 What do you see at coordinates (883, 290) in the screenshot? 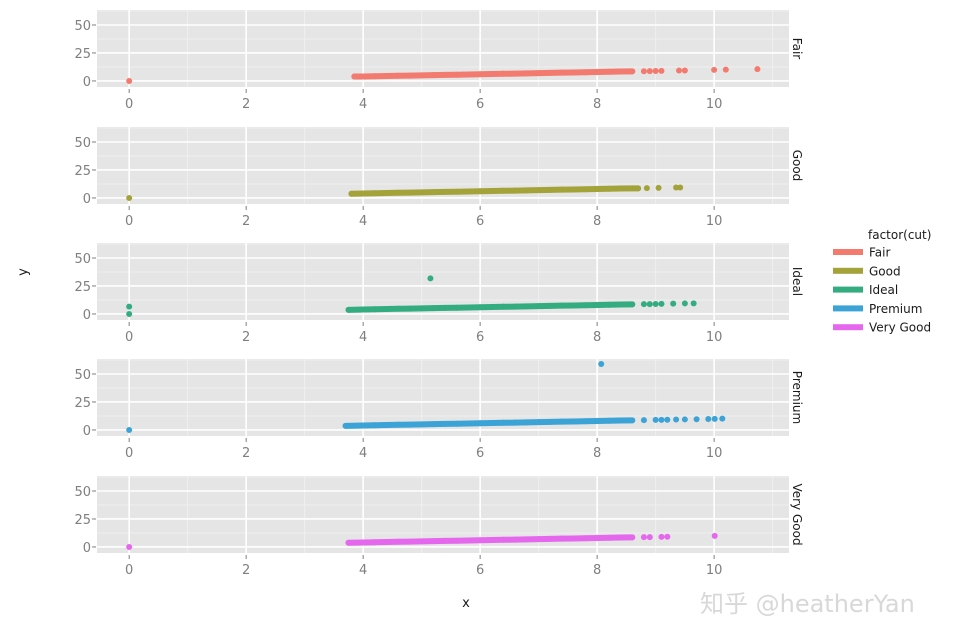
I see `legend-label: Ideal` at bounding box center [883, 290].